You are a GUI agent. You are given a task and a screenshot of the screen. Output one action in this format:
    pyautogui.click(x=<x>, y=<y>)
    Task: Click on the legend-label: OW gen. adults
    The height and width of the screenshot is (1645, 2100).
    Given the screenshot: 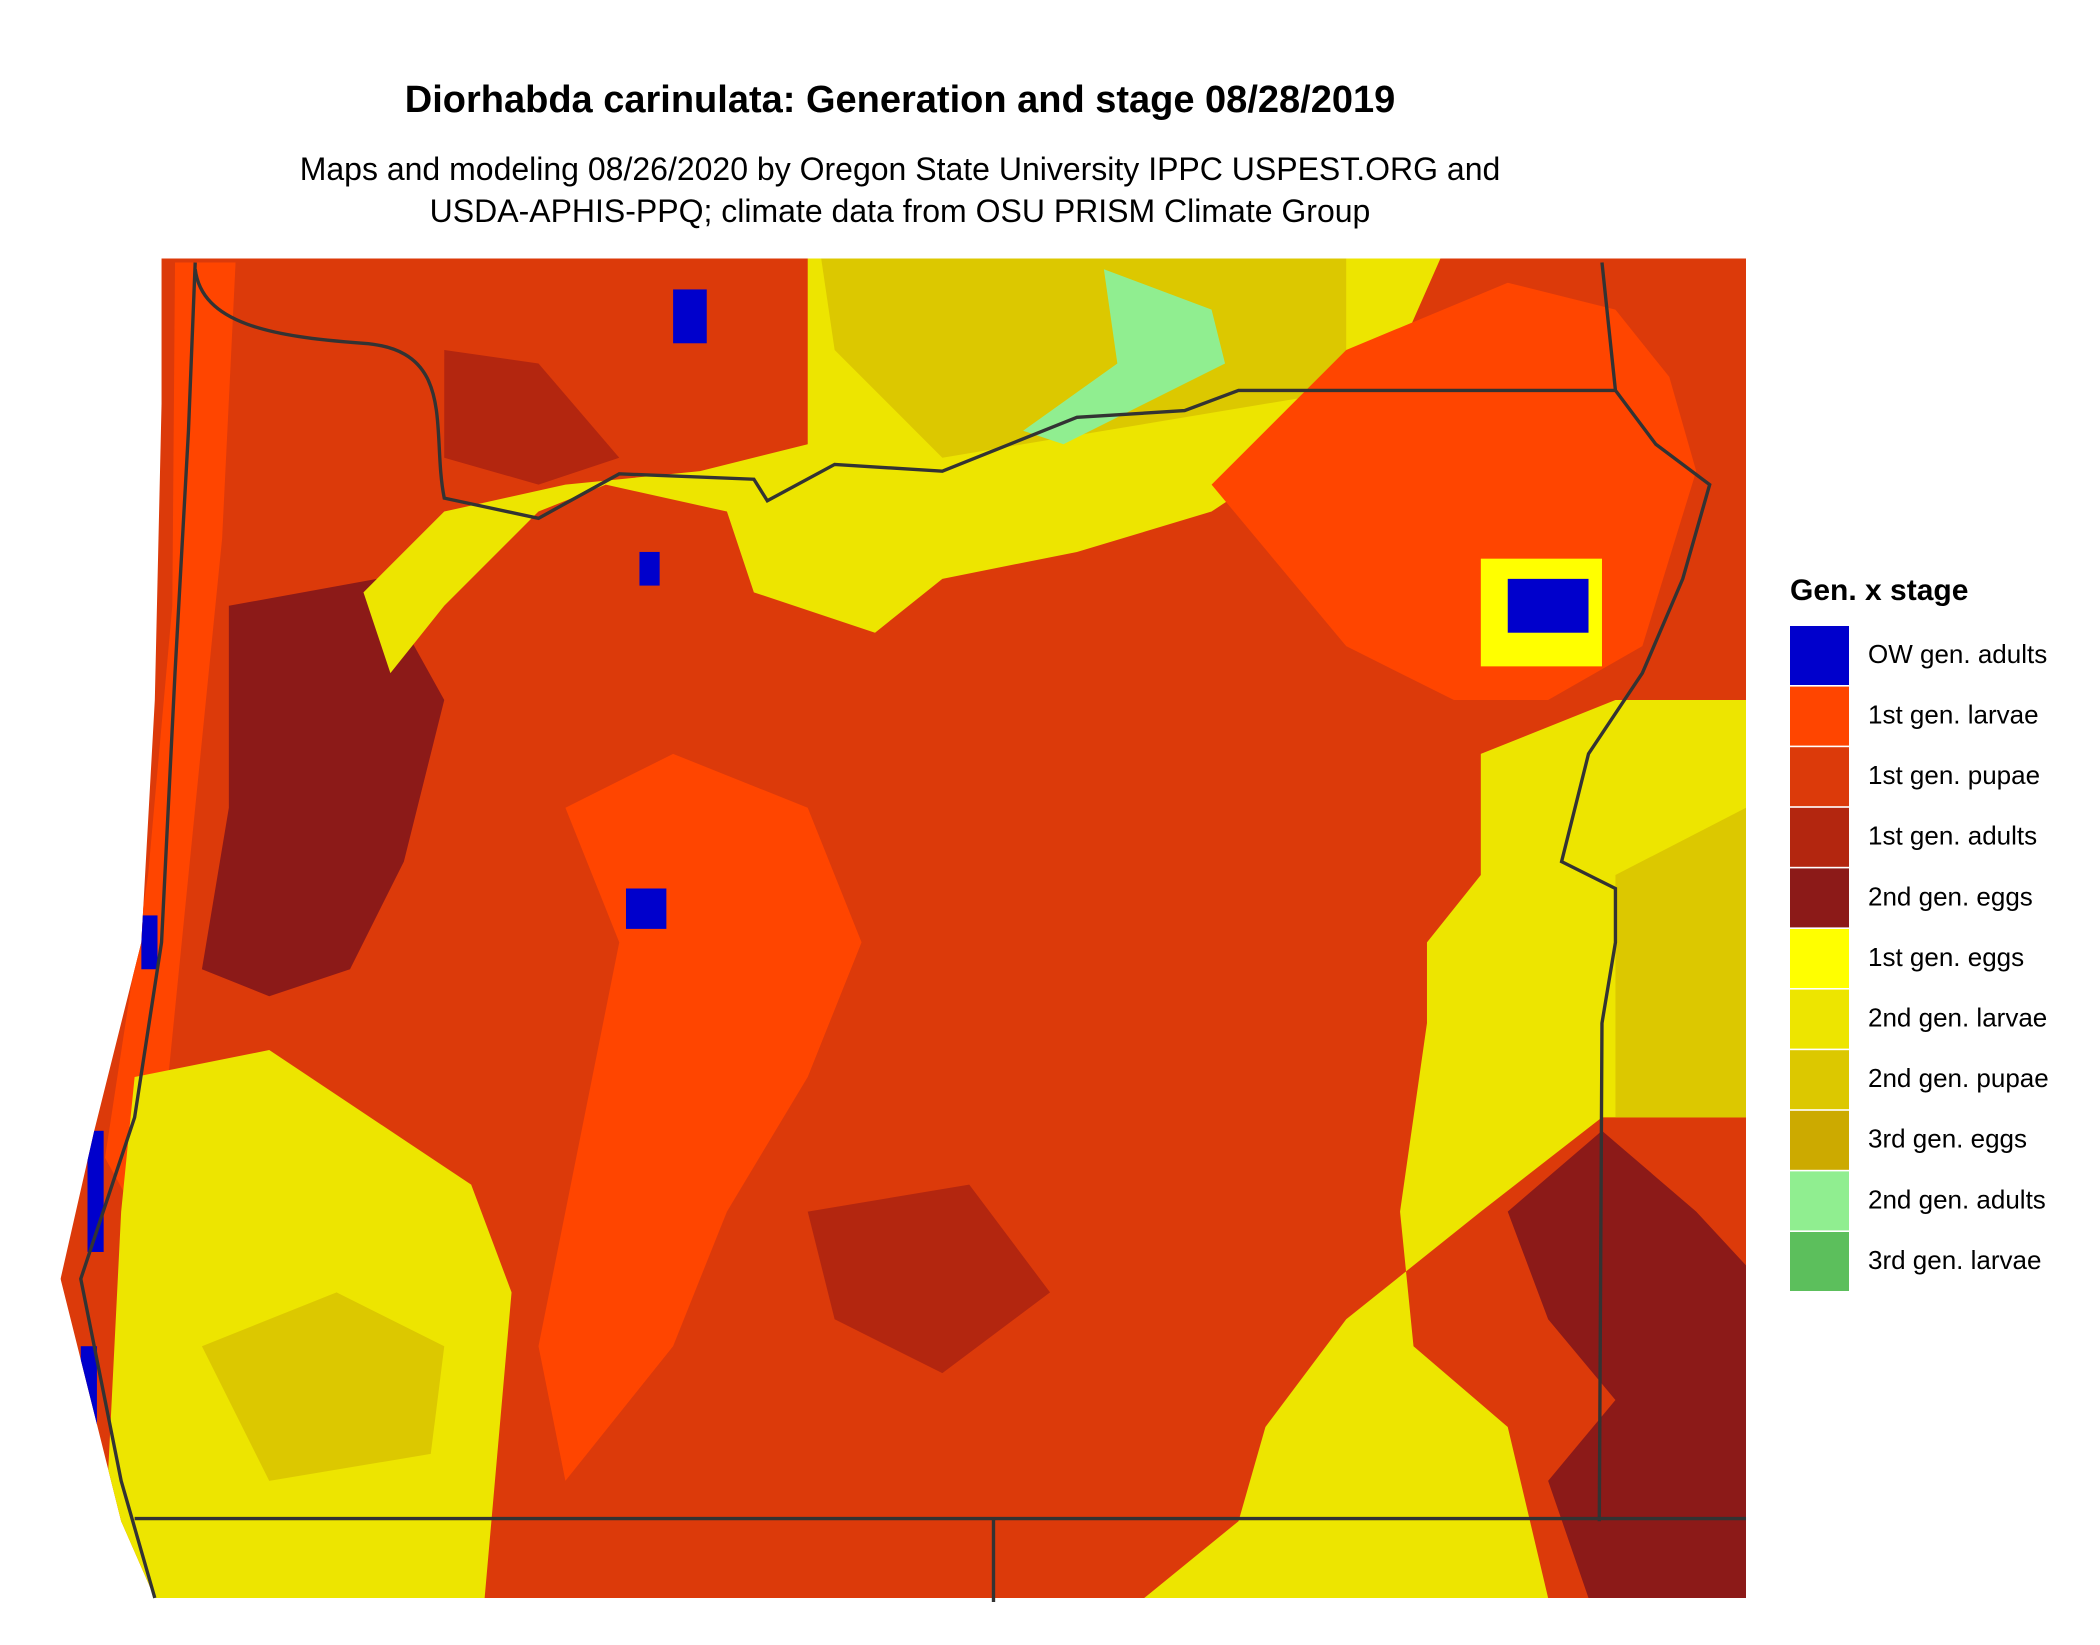 What is the action you would take?
    pyautogui.click(x=1957, y=654)
    